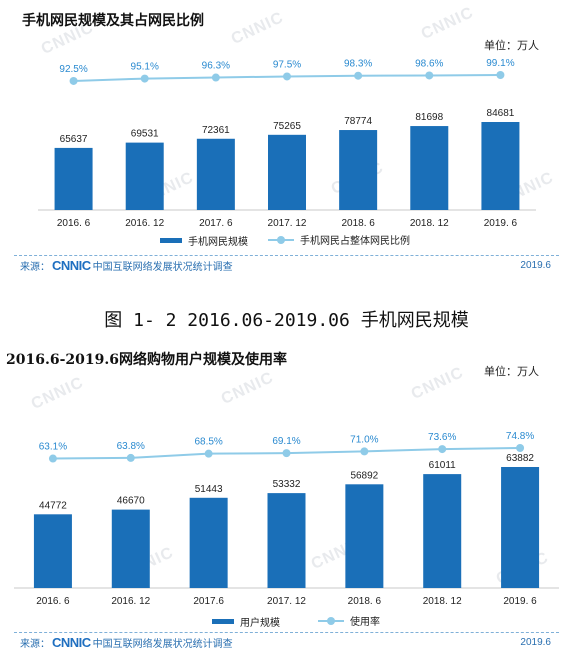  Describe the element at coordinates (216, 66) in the screenshot. I see `rate-label: 96.3%` at that location.